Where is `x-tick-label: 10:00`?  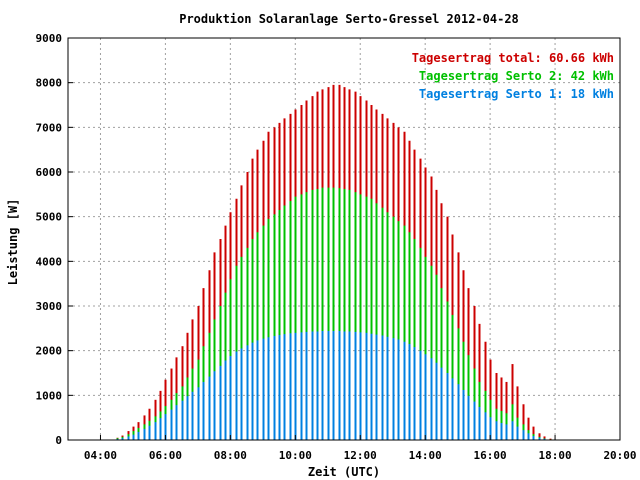 x-tick-label: 10:00 is located at coordinates (295, 455).